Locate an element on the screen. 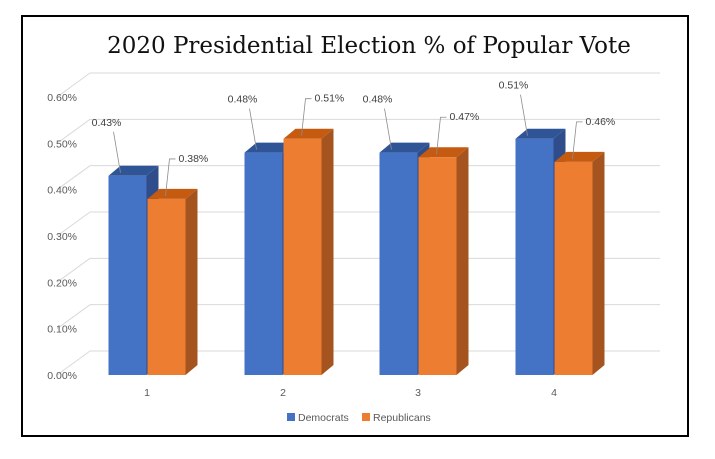 This screenshot has width=715, height=459. y-tick-label: 0.10% is located at coordinates (62, 330).